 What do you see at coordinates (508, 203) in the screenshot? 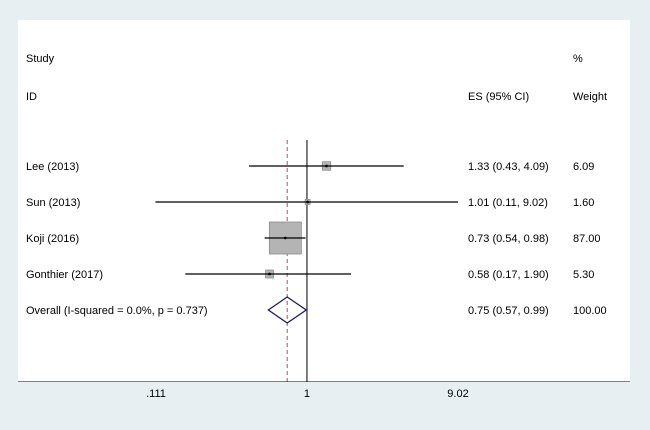
I see `es-ci-text-sun-2013: 1.01 (0.11, 9.02)` at bounding box center [508, 203].